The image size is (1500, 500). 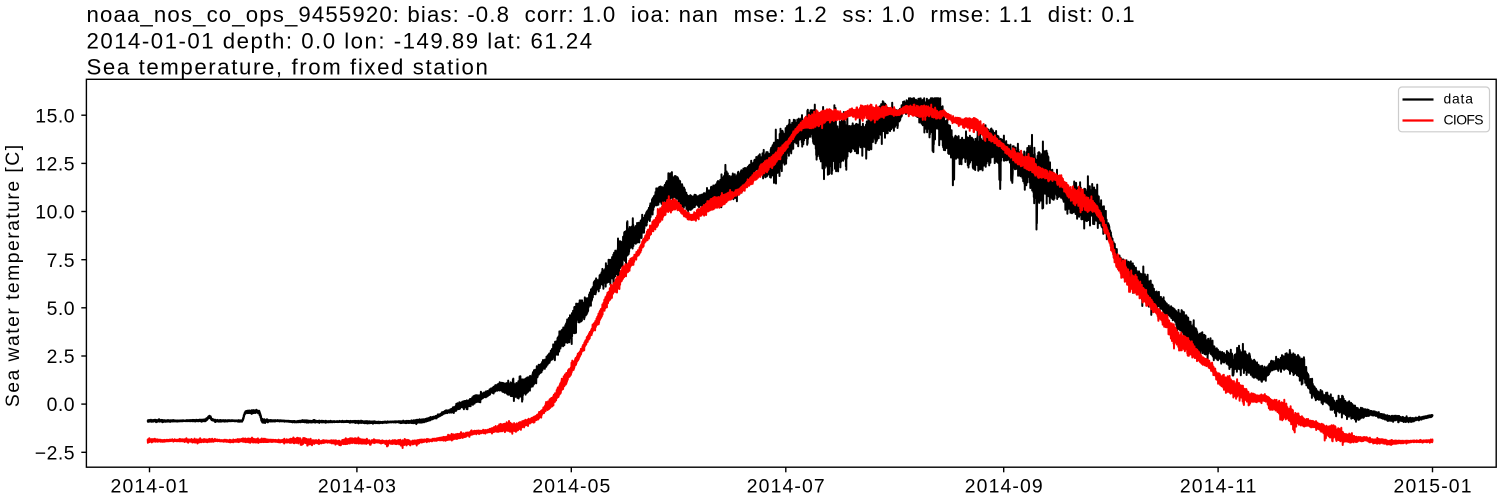 What do you see at coordinates (61, 261) in the screenshot?
I see `svg-text: 7.5` at bounding box center [61, 261].